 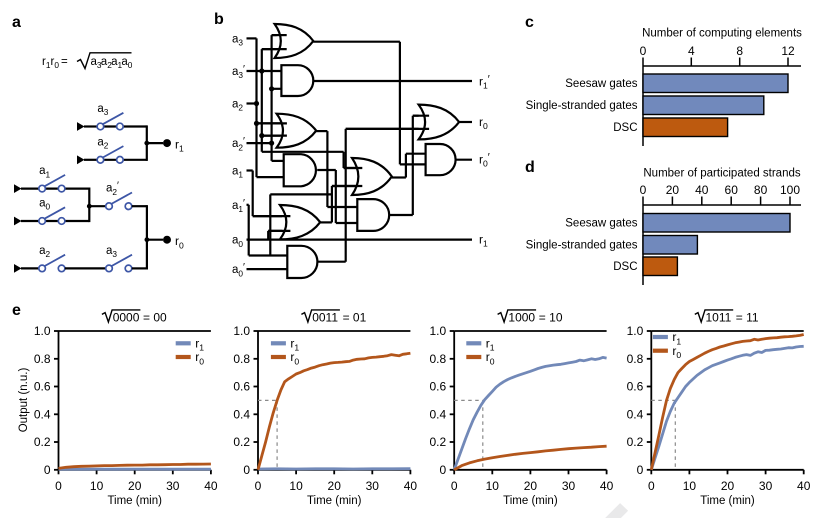 I want to click on svg-text: e, so click(x=16, y=310).